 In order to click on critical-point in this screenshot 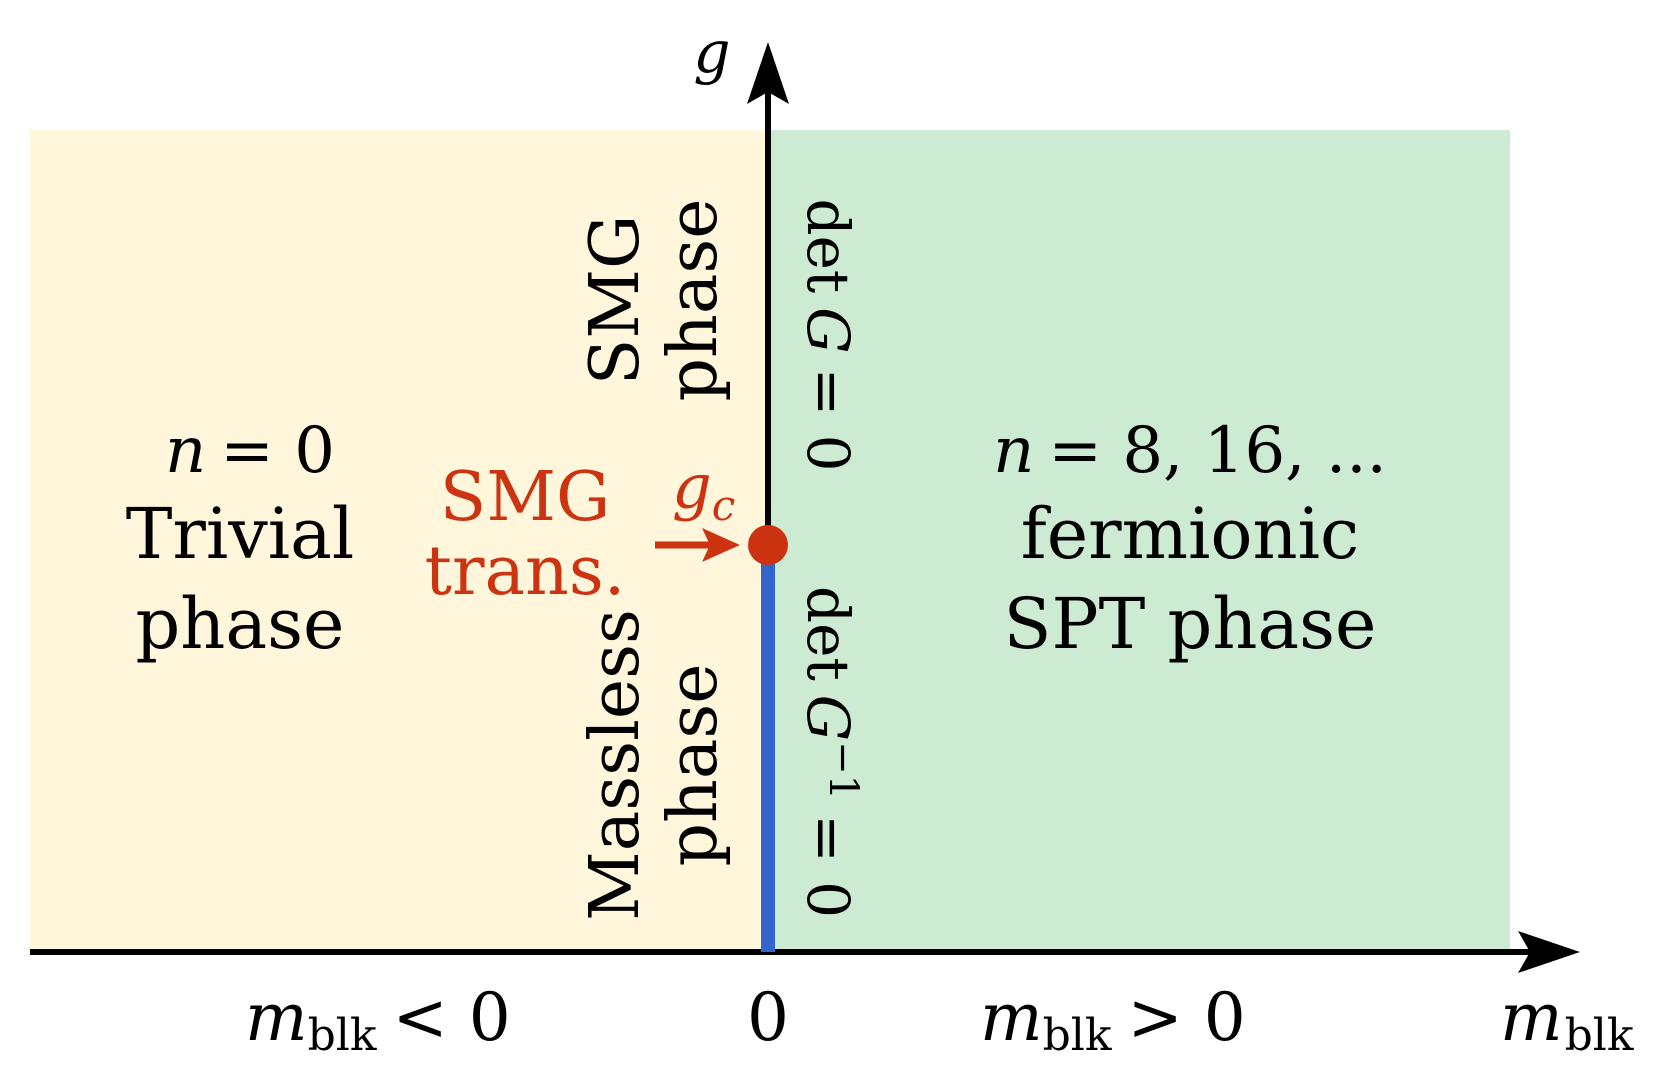, I will do `click(768, 545)`.